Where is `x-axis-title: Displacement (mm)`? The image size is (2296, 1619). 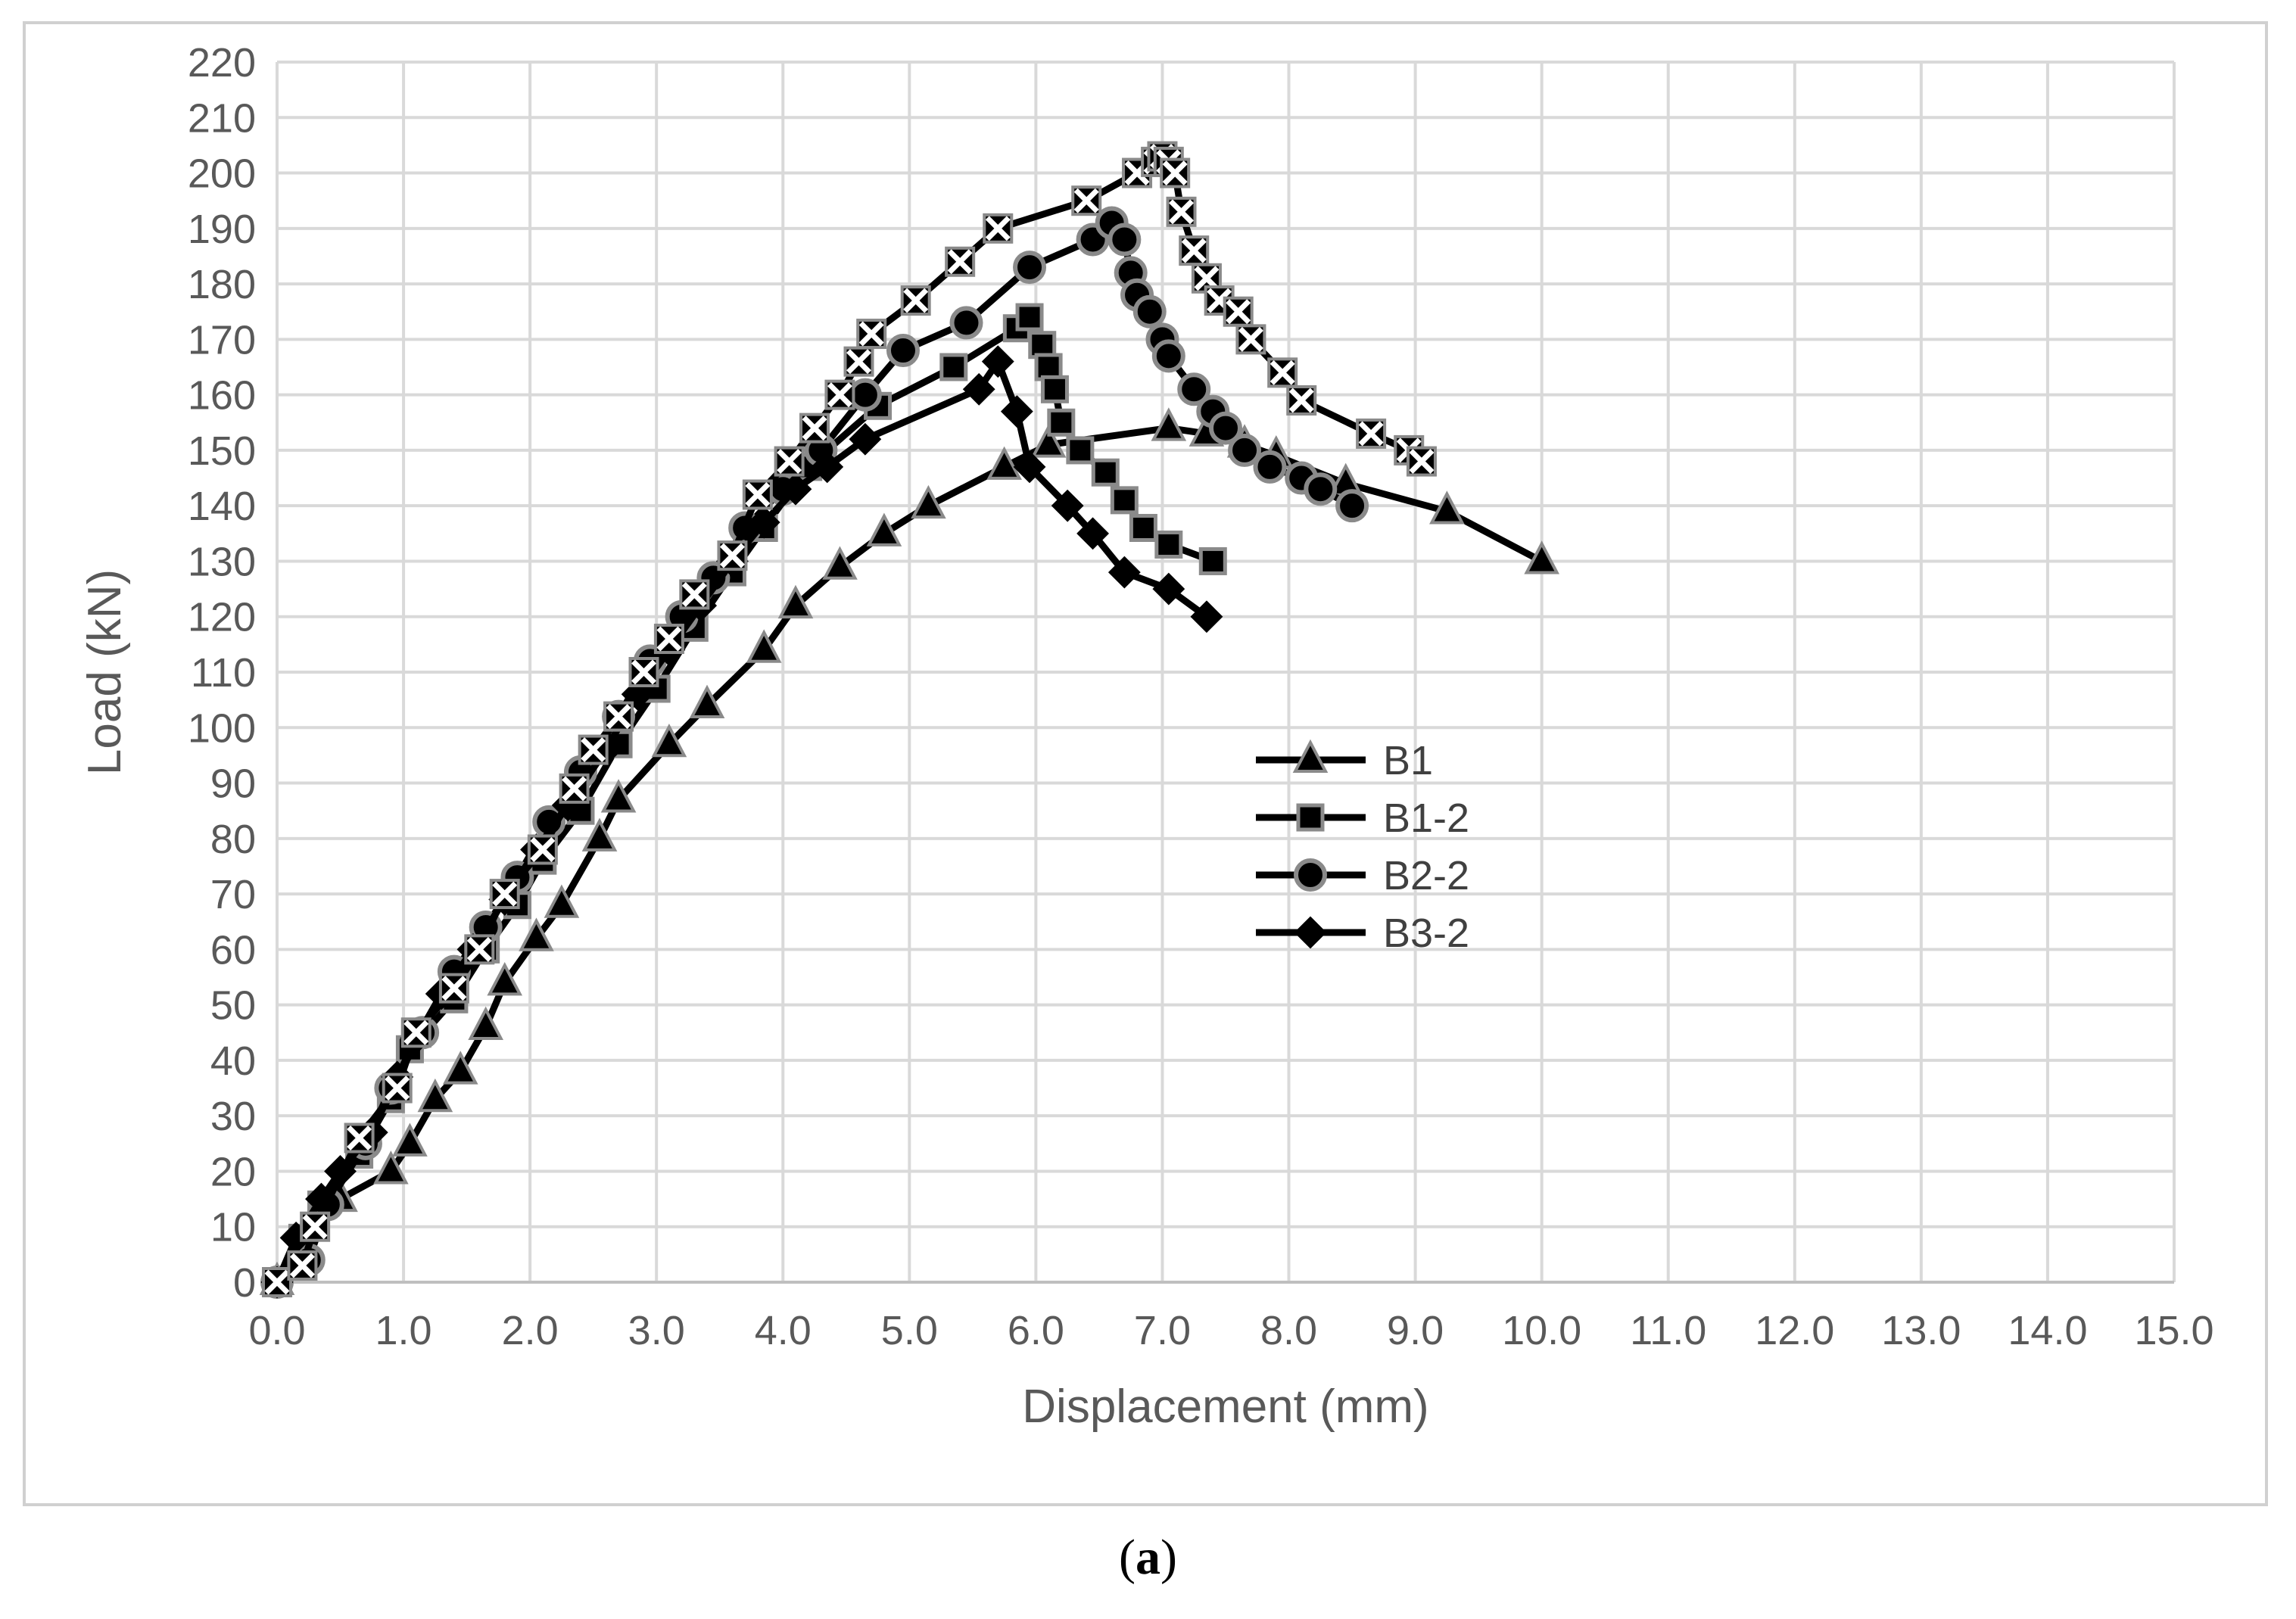
x-axis-title: Displacement (mm) is located at coordinates (1225, 1407).